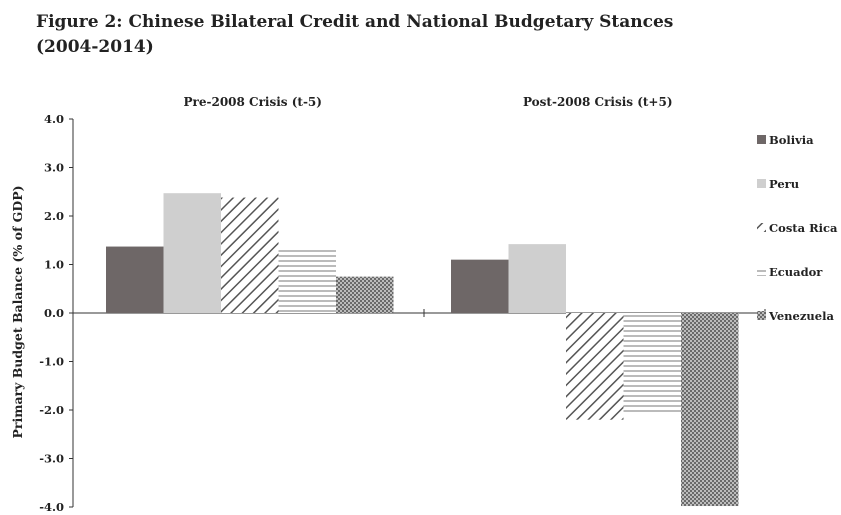 The image size is (841, 515). I want to click on legend-label-bolivia: Bolivia, so click(791, 140).